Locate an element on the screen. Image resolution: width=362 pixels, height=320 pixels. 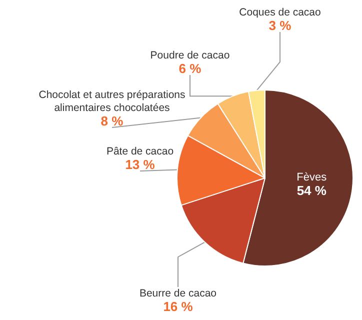
slice-label: Beurre de cacao is located at coordinates (178, 294).